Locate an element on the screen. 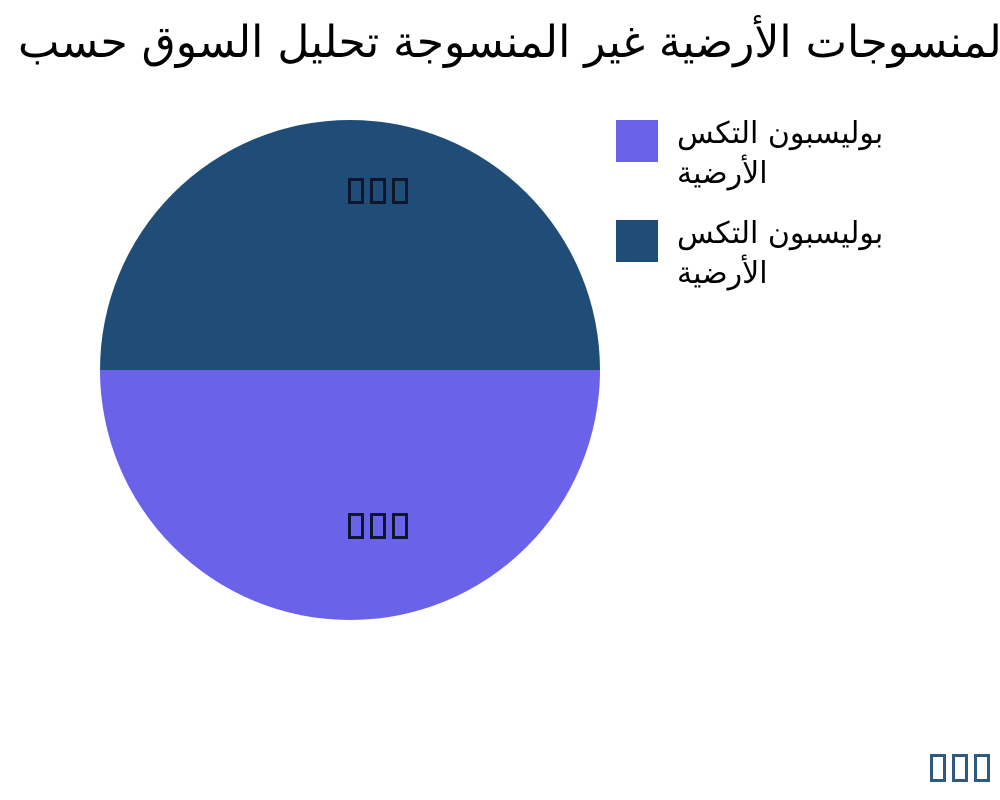 Image resolution: width=1000 pixels, height=800 pixels. slice-value-label-bottom is located at coordinates (378, 526).